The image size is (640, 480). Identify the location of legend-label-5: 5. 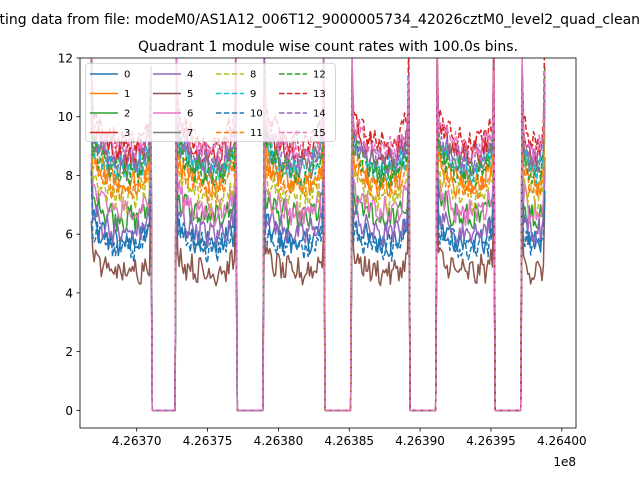
(190, 94).